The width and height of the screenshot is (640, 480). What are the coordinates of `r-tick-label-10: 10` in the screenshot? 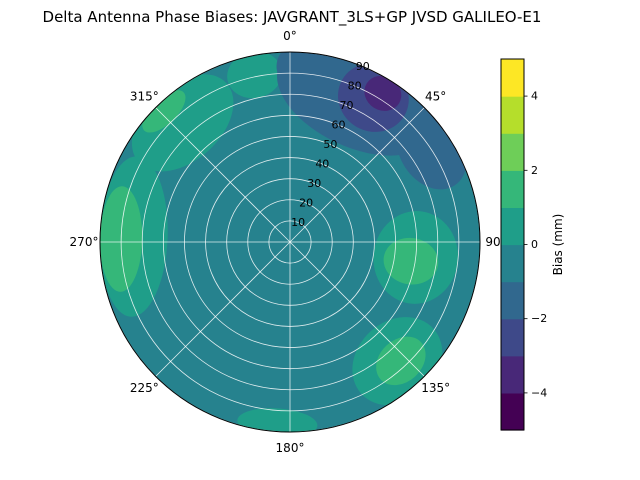 It's located at (298, 222).